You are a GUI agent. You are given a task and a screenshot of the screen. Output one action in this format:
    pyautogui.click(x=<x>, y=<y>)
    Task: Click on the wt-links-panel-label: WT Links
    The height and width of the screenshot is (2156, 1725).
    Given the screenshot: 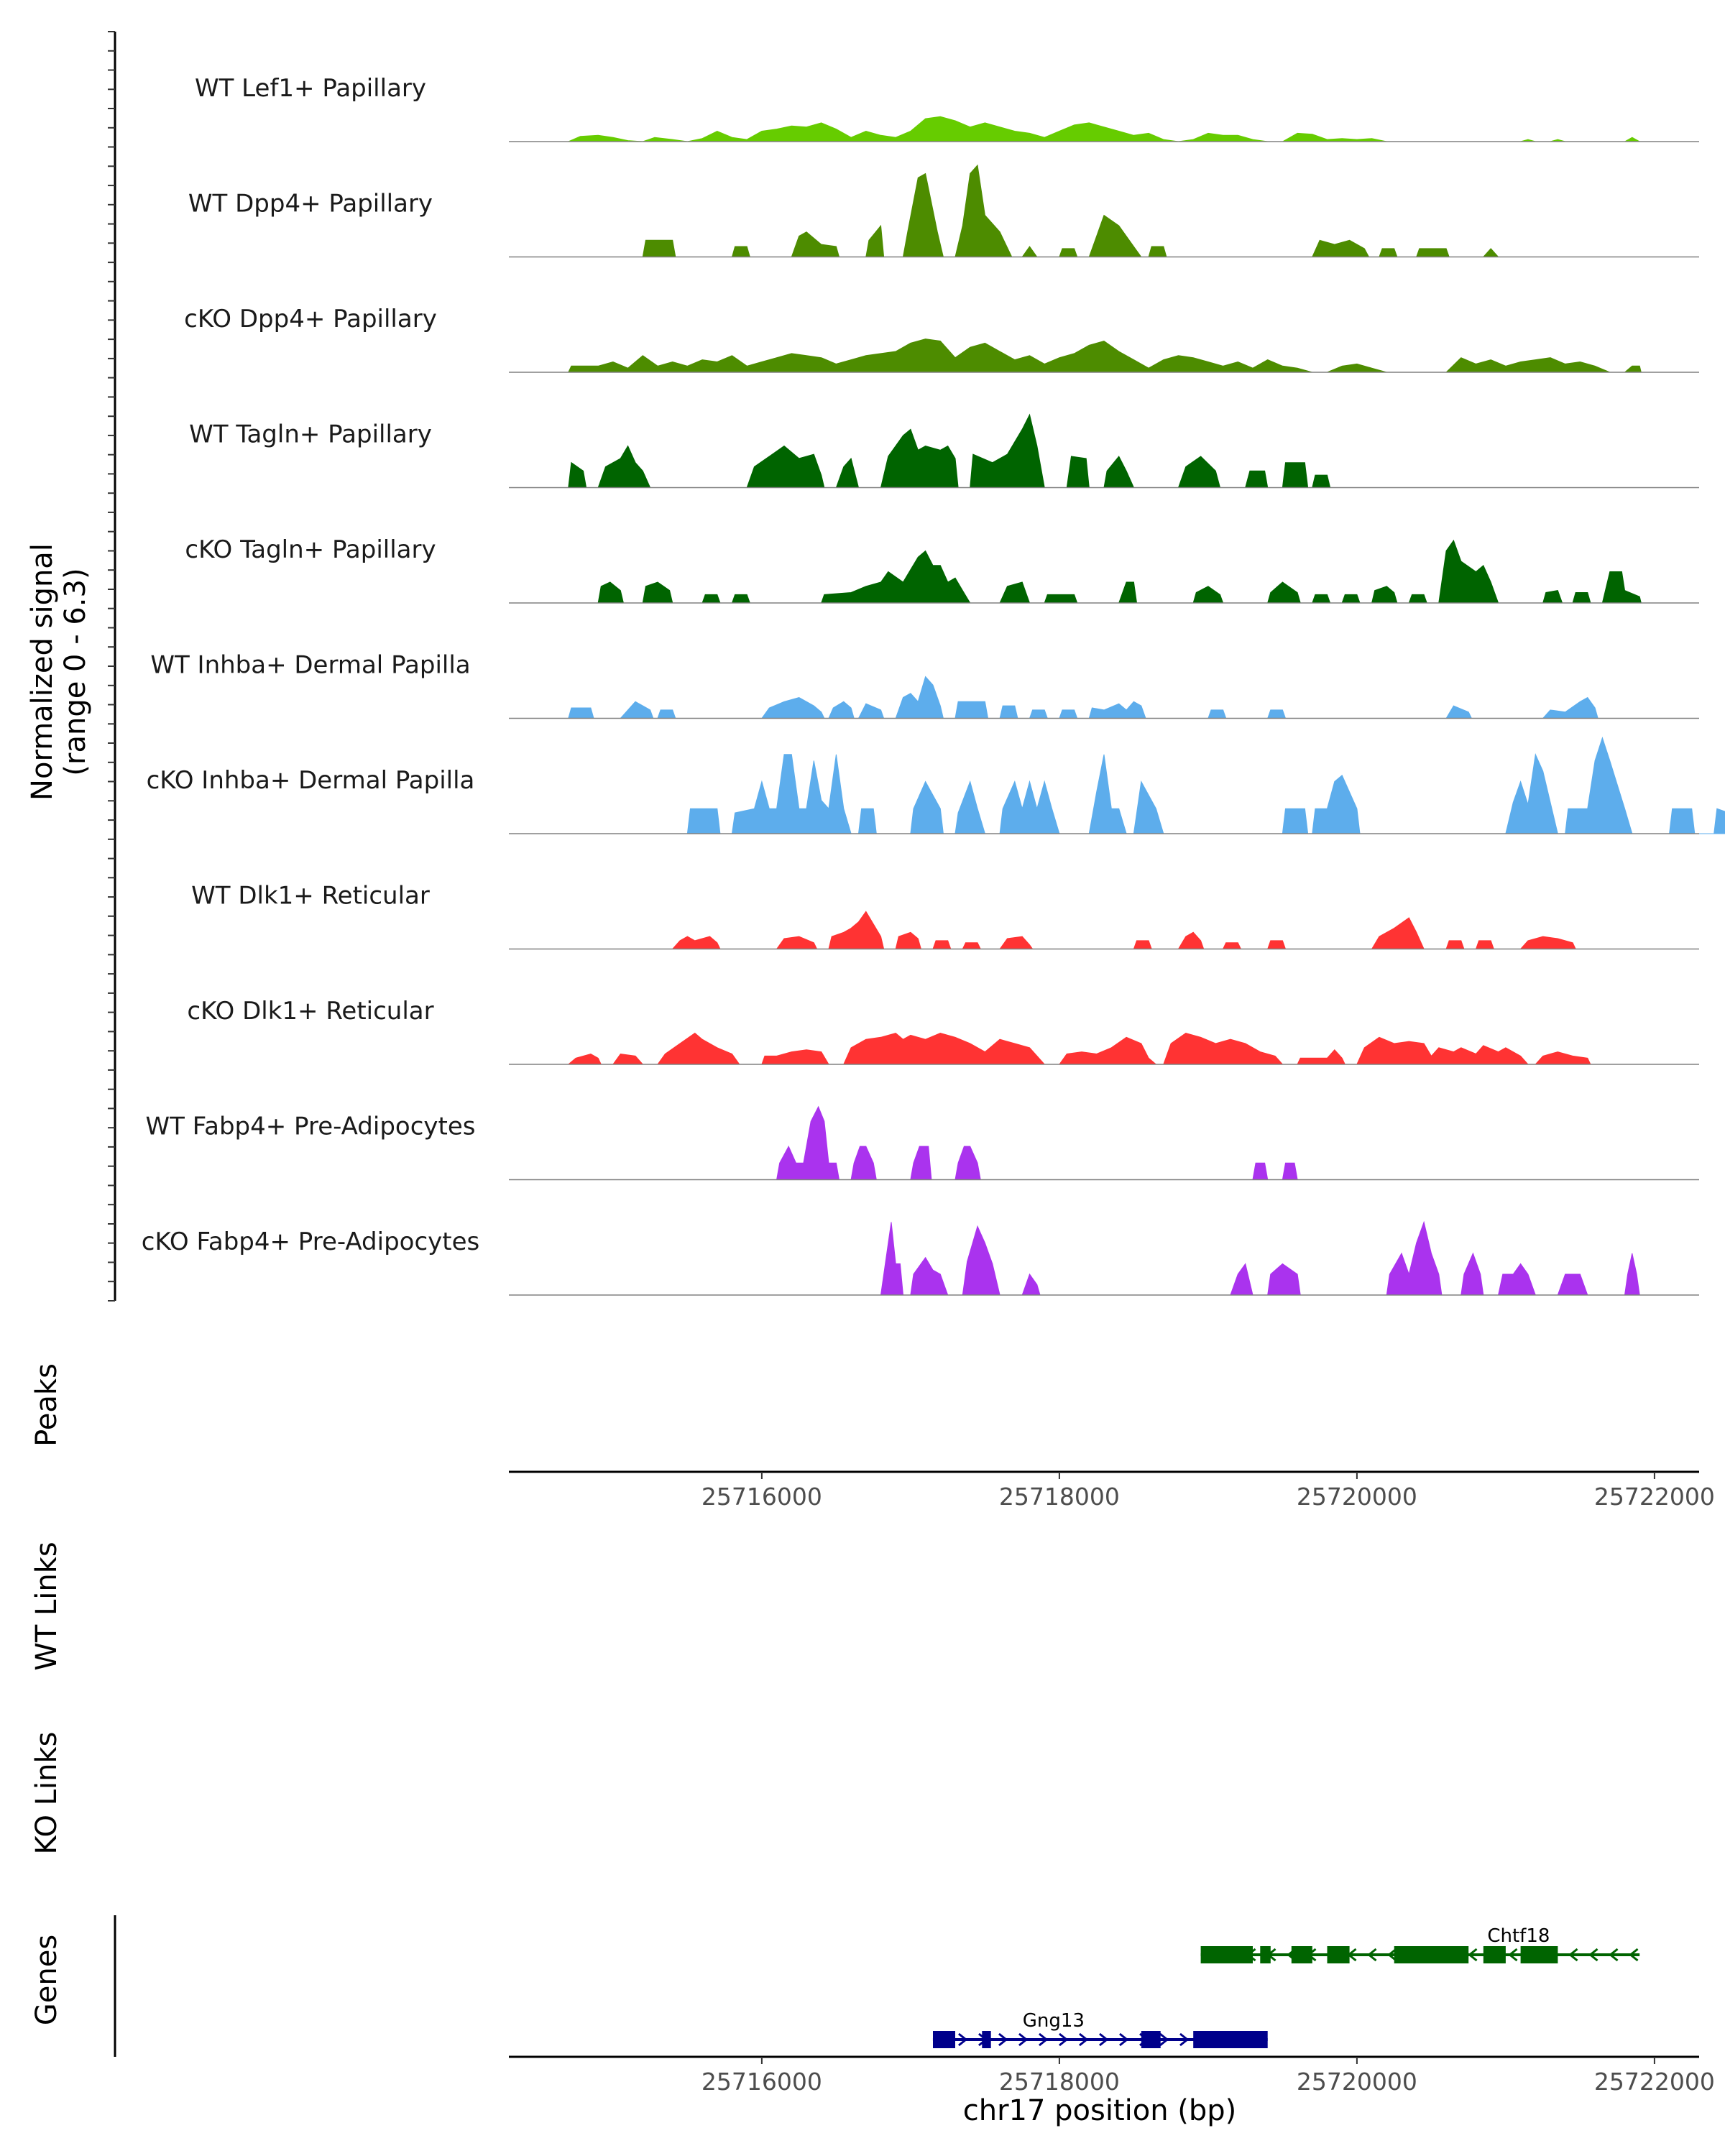 What is the action you would take?
    pyautogui.click(x=46, y=1606)
    